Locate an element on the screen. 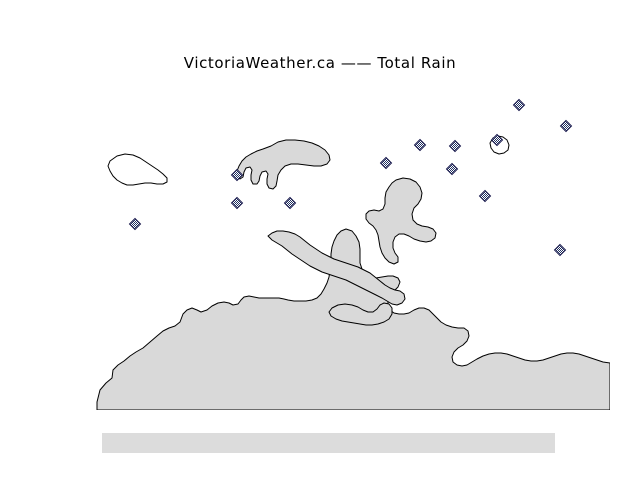  landmass-eastern-islands is located at coordinates (401, 221).